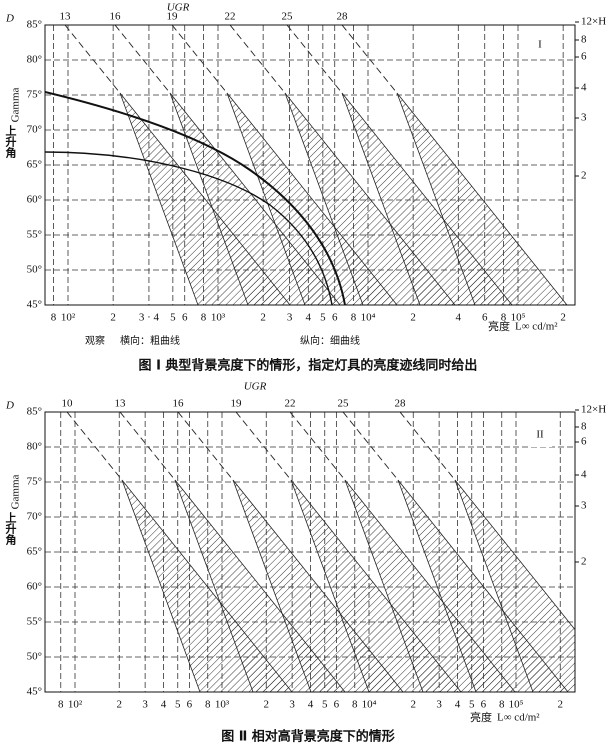 This screenshot has width=616, height=747. Describe the element at coordinates (10, 141) in the screenshot. I see `y-name: 上升角` at that location.